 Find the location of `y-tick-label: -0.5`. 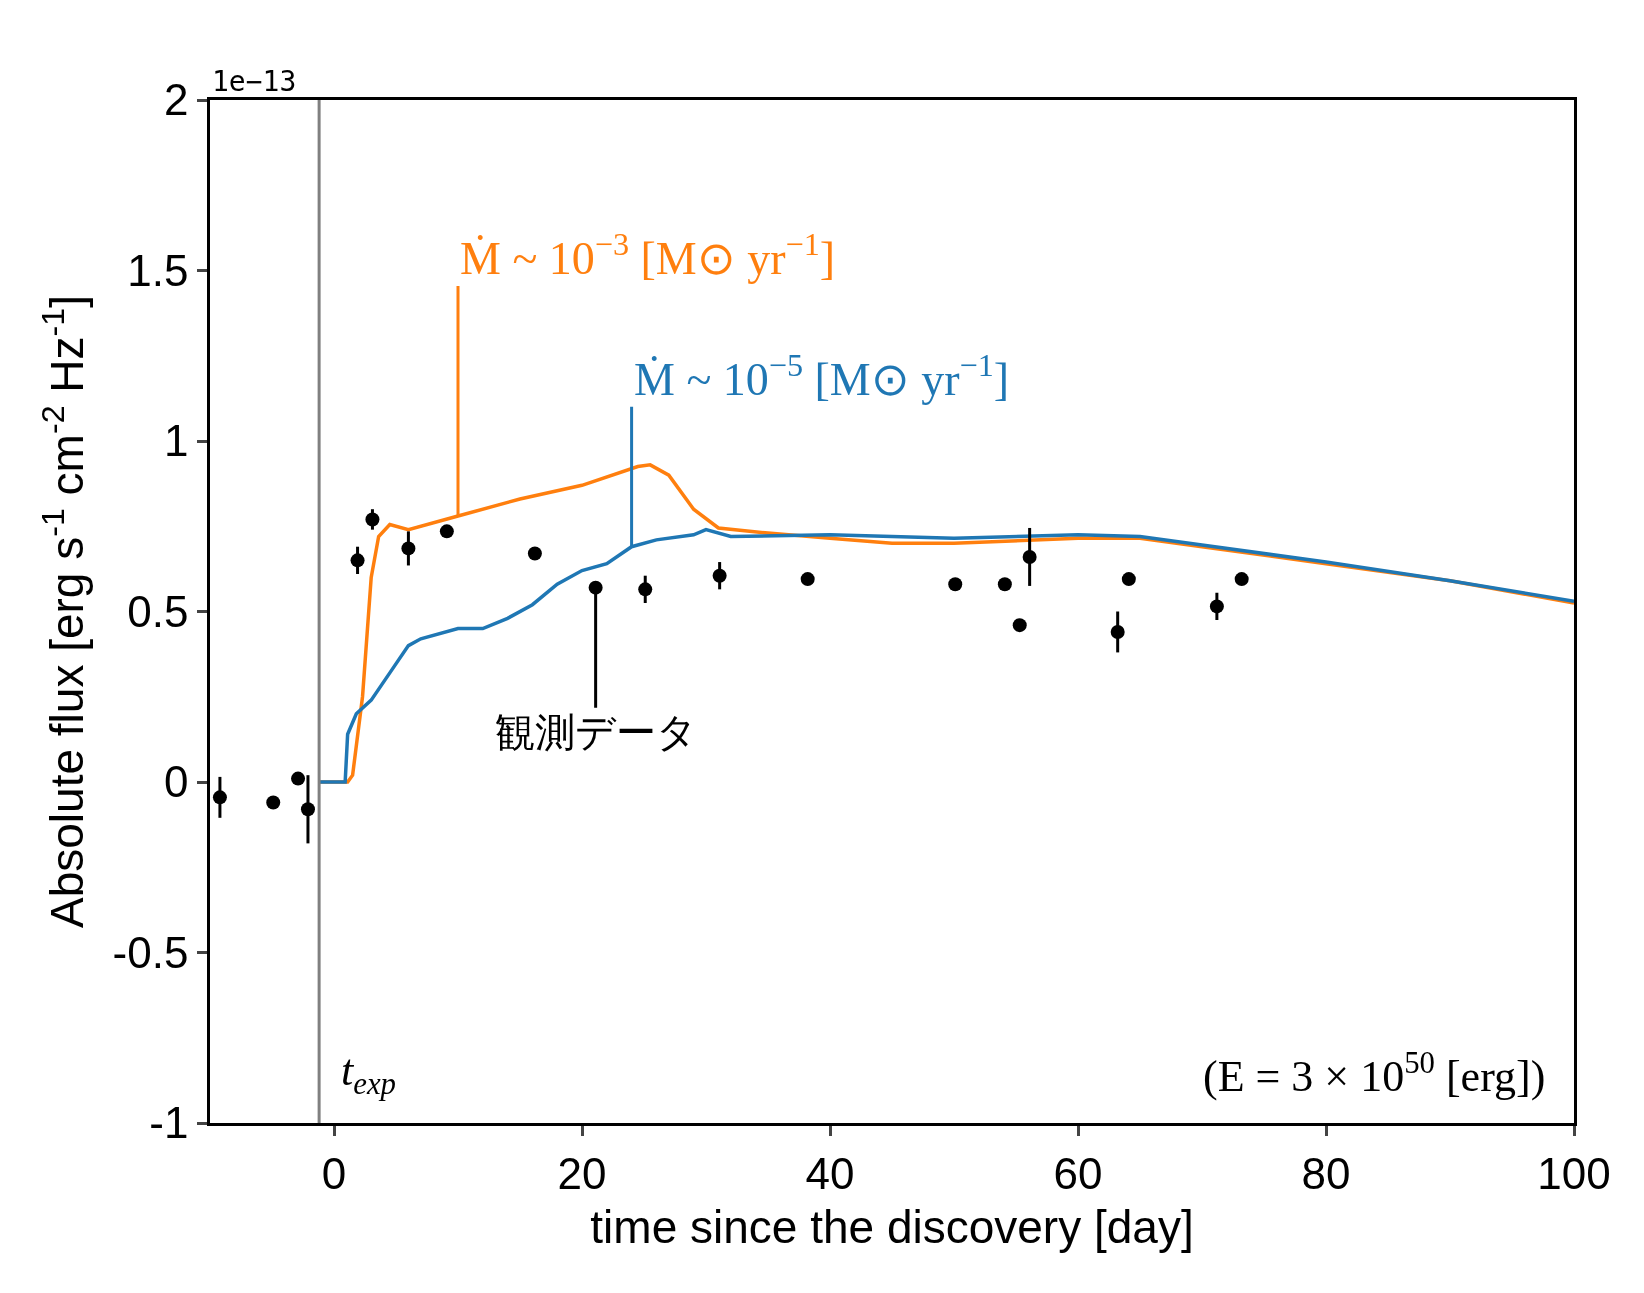

y-tick-label: -0.5 is located at coordinates (150, 952).